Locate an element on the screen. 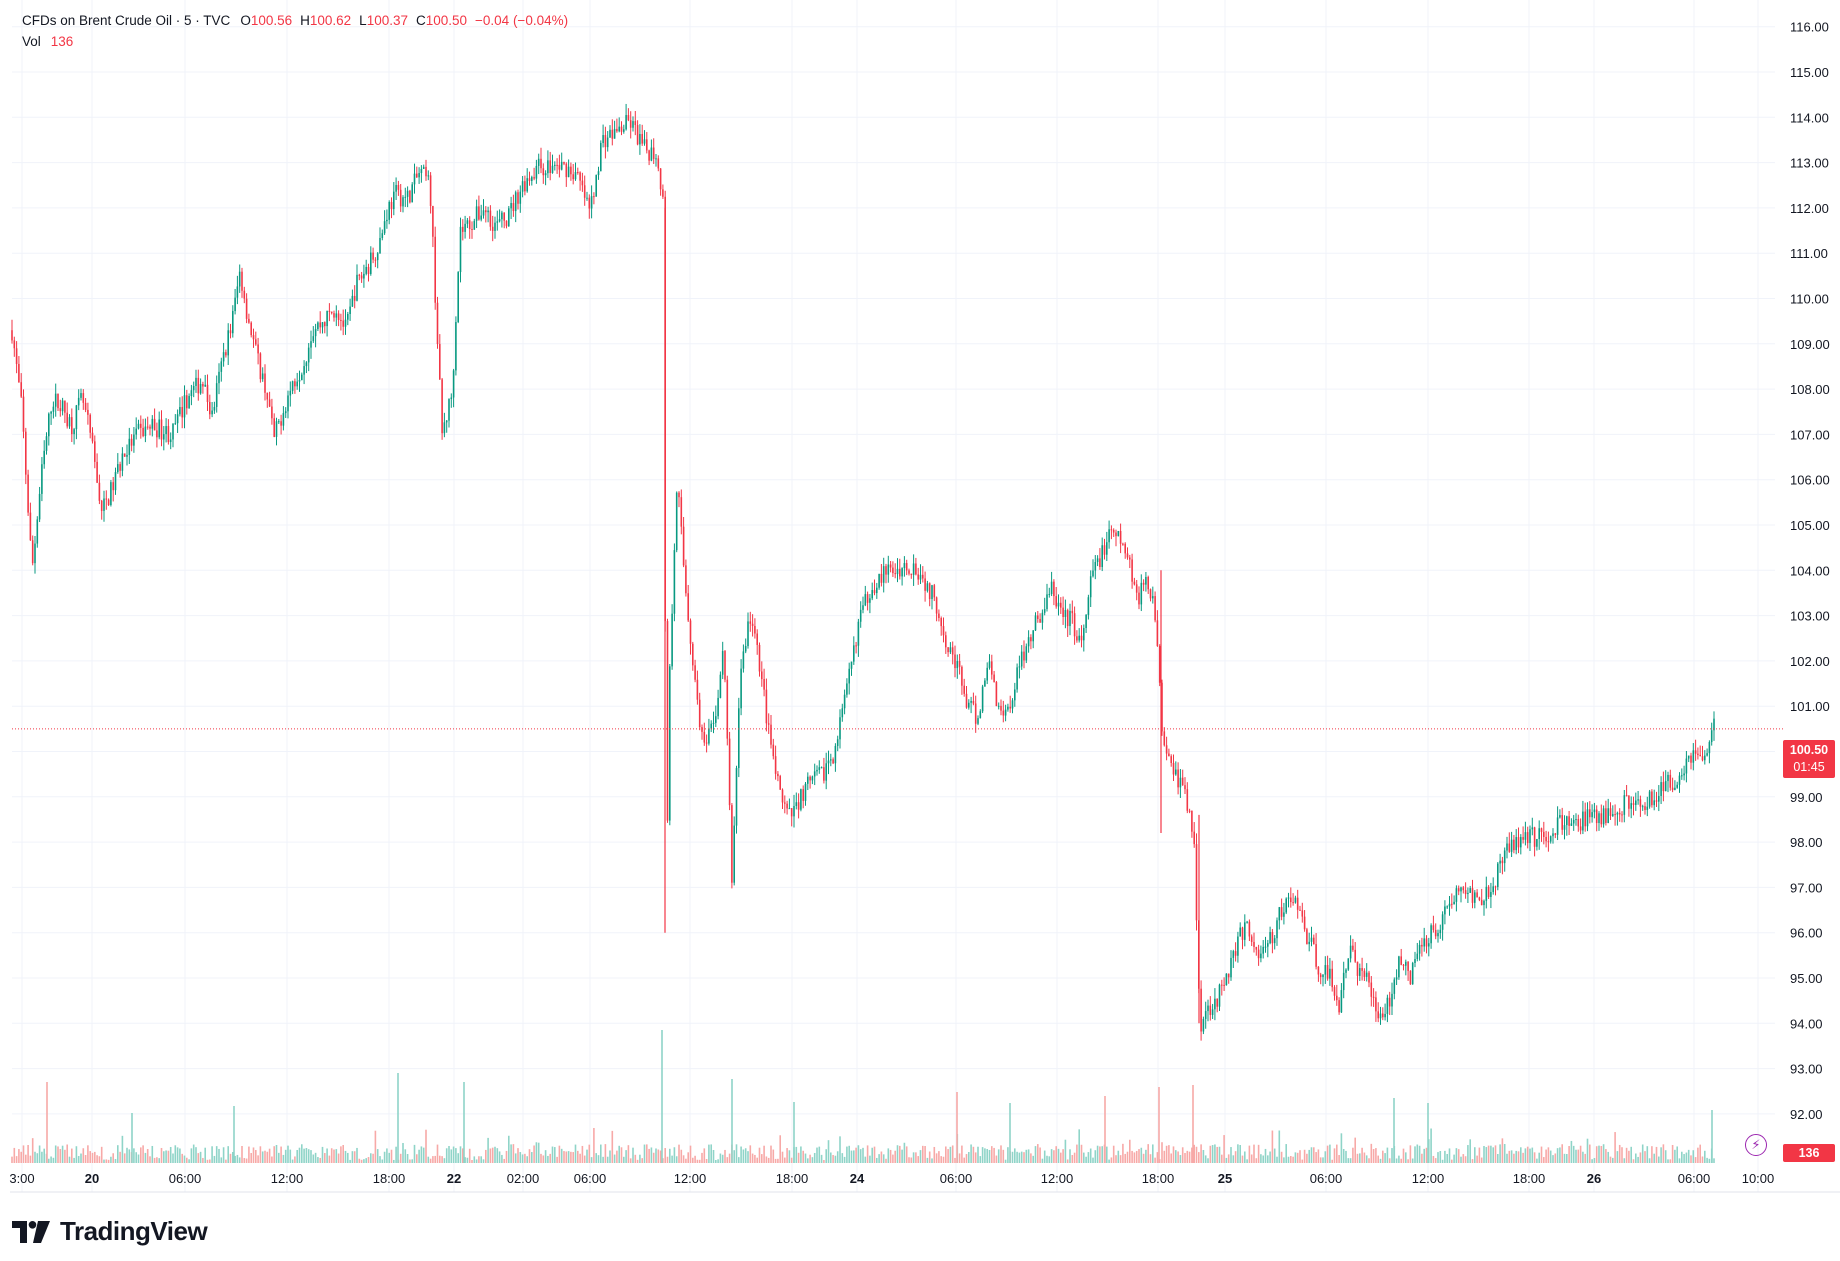 The width and height of the screenshot is (1840, 1261). time-tick-label: 22 is located at coordinates (454, 1178).